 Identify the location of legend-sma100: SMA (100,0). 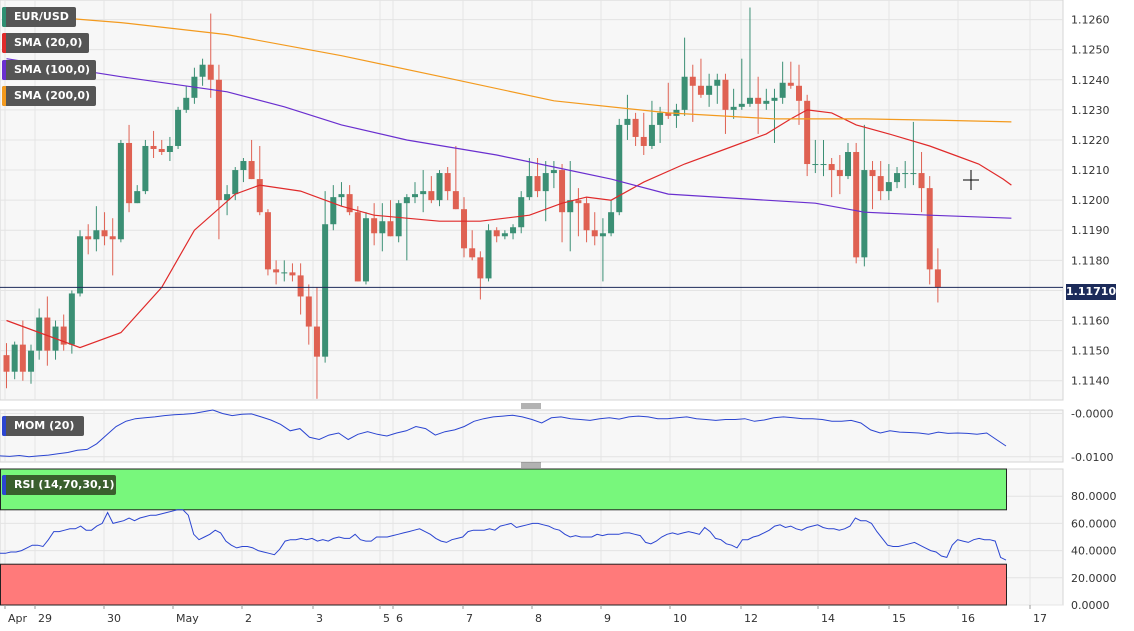
(49, 70).